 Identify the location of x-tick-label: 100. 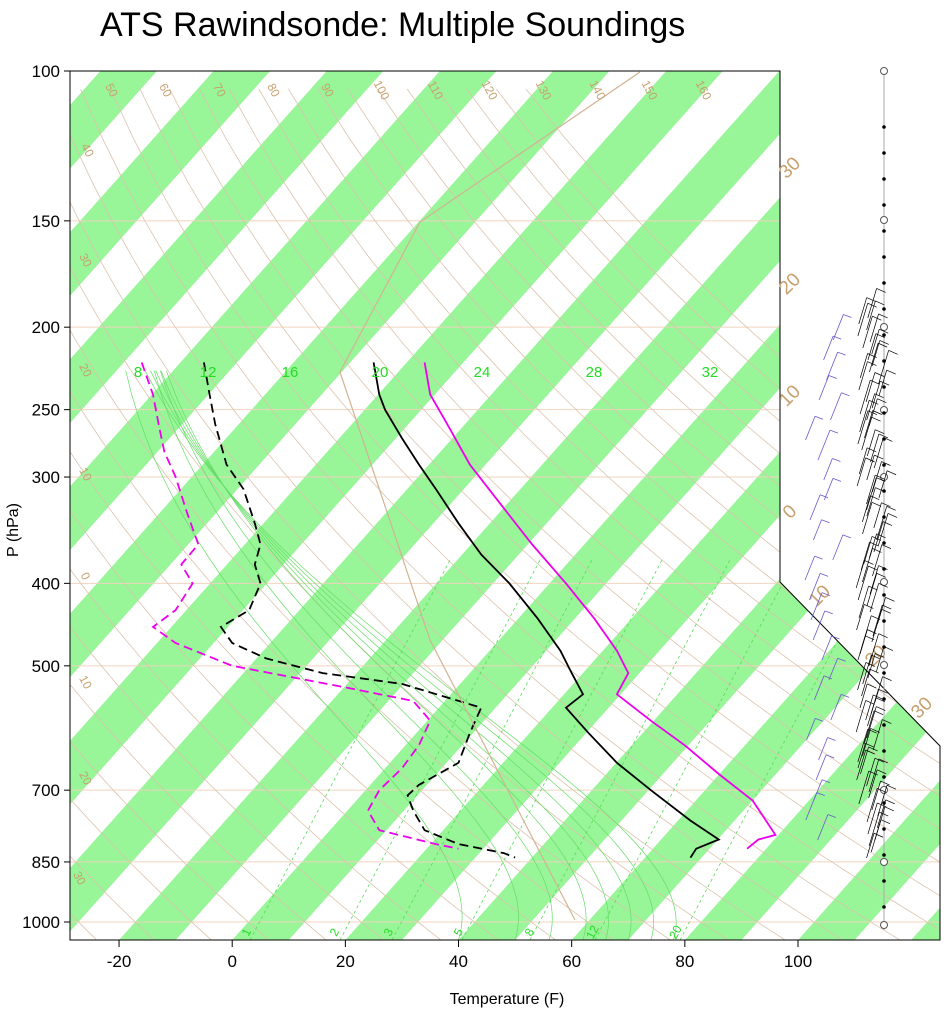
(798, 961).